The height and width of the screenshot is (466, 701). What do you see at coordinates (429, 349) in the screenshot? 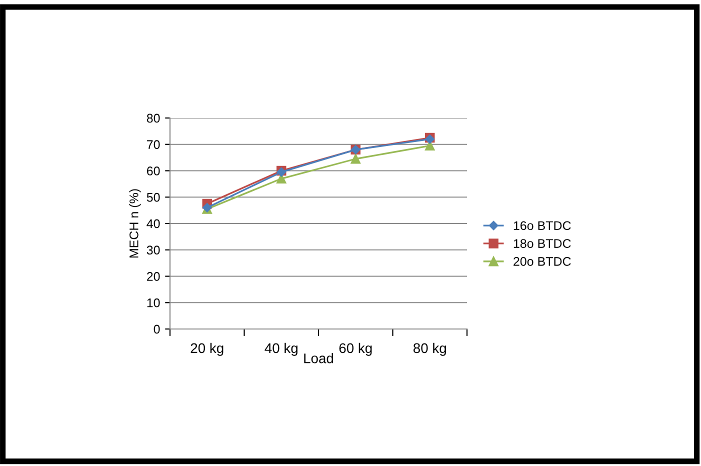
I see `x-tick-label: 80 kg` at bounding box center [429, 349].